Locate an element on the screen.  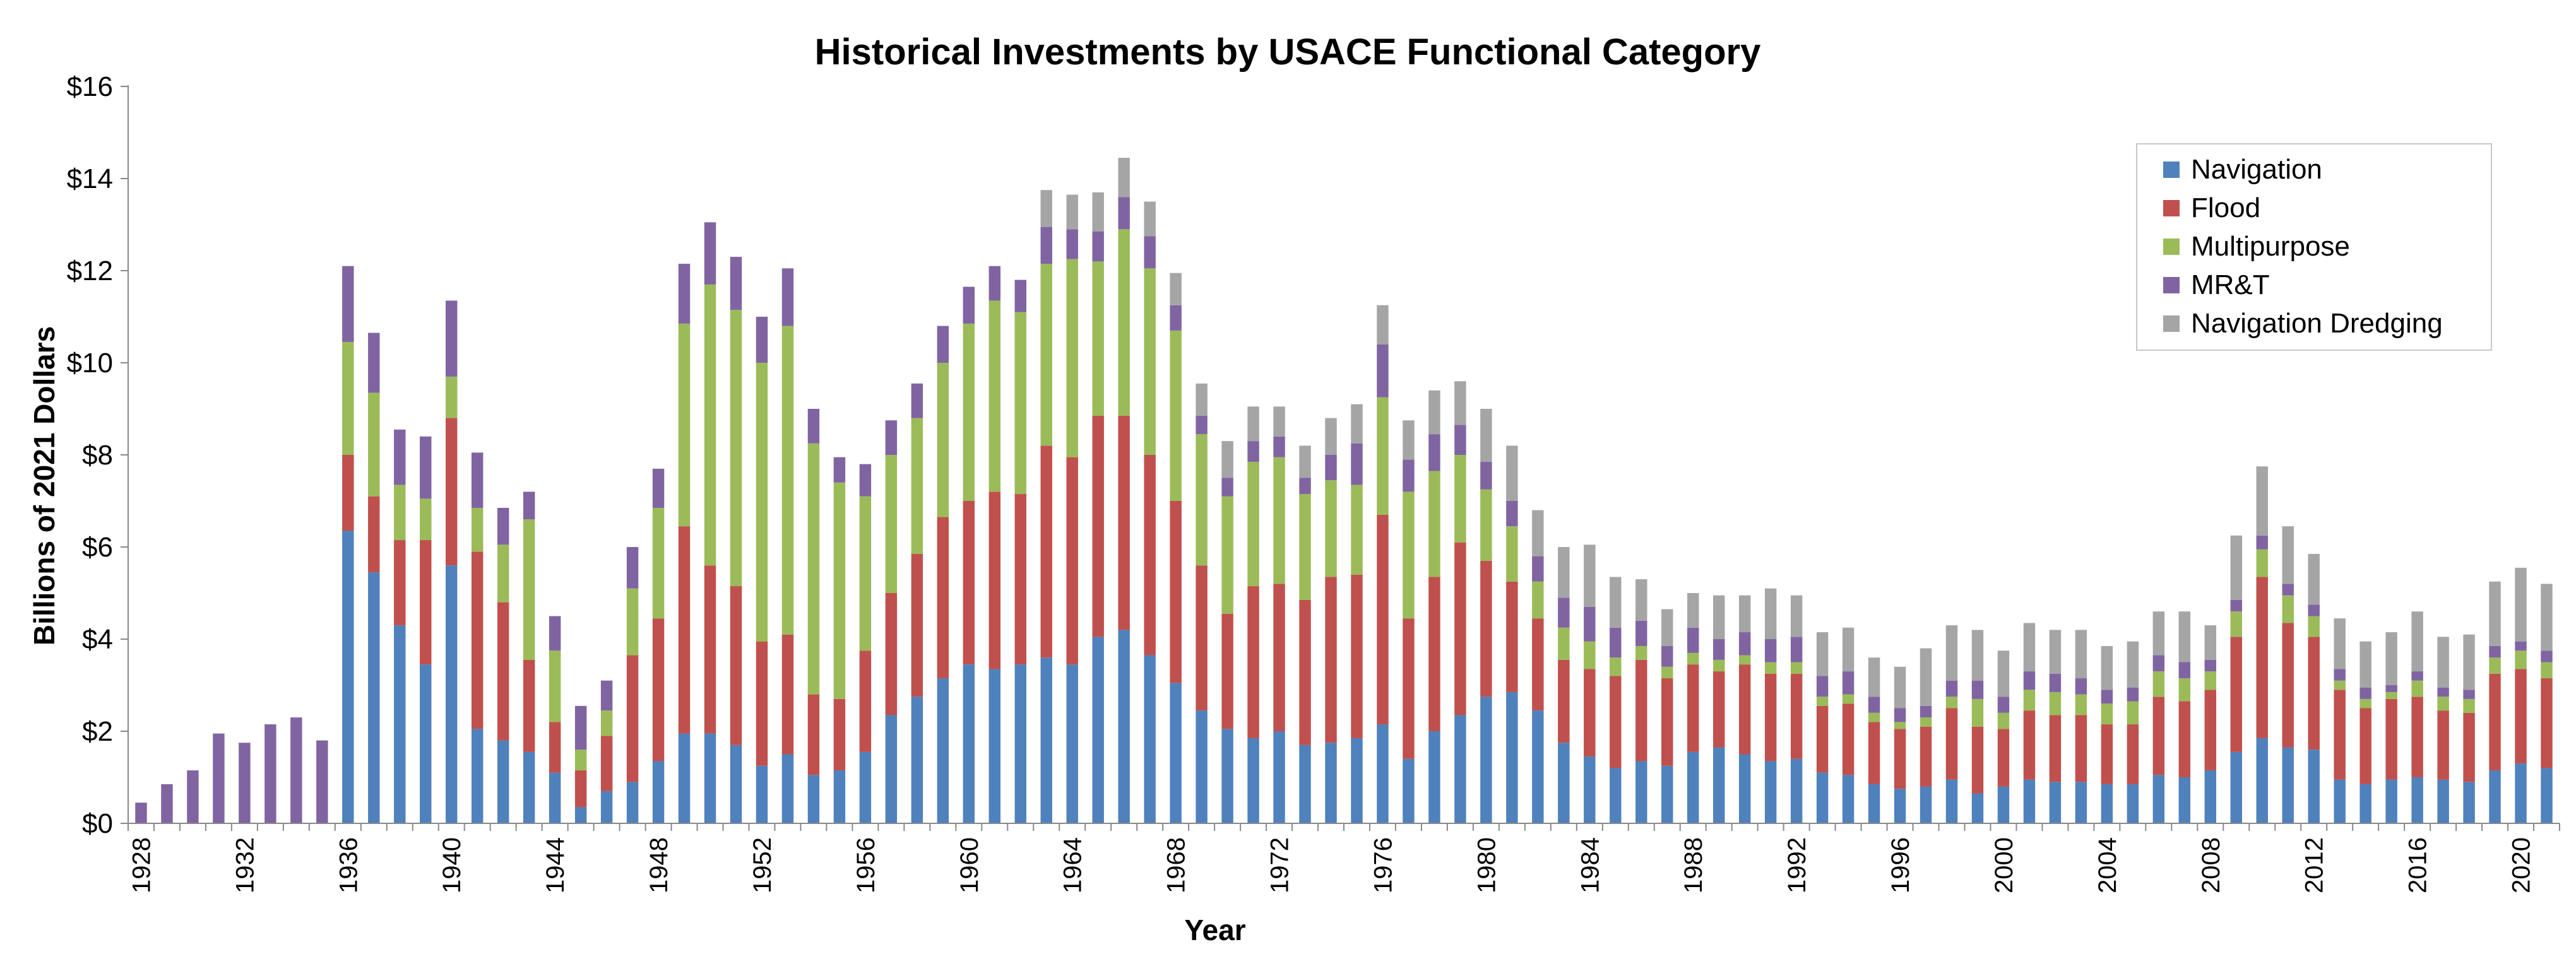
x-tick-label: 1968 is located at coordinates (1176, 865).